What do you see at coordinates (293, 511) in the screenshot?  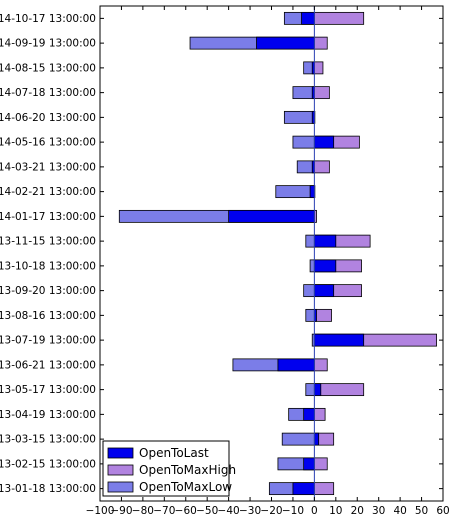 I see `x-tick-label: −10` at bounding box center [293, 511].